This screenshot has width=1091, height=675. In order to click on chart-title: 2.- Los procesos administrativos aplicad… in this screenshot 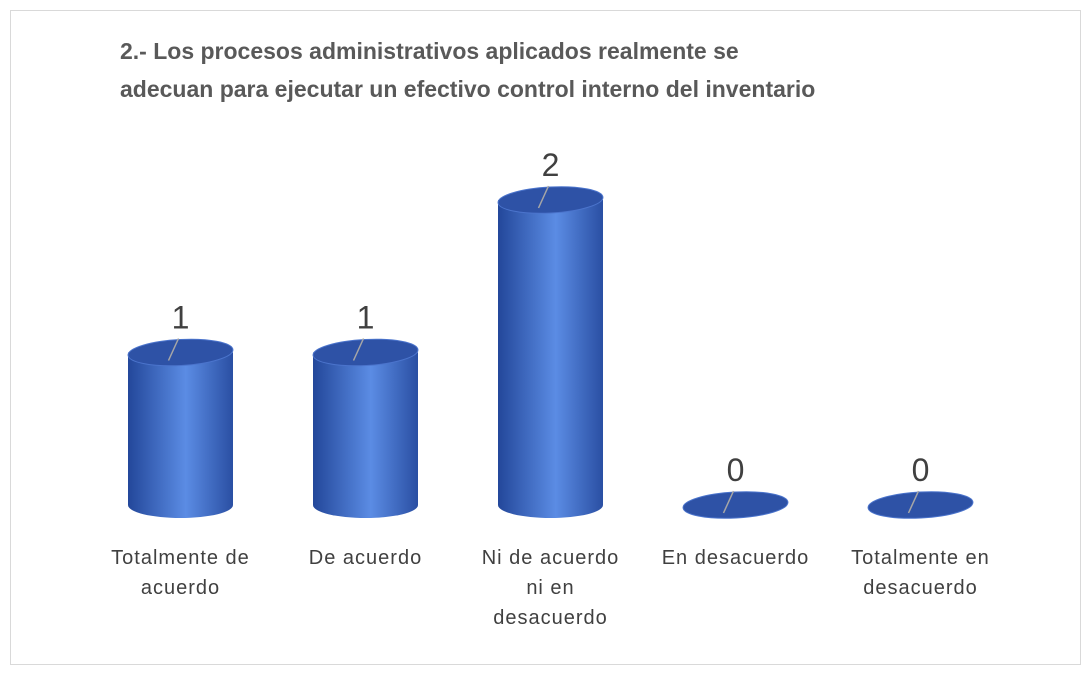, I will do `click(468, 70)`.